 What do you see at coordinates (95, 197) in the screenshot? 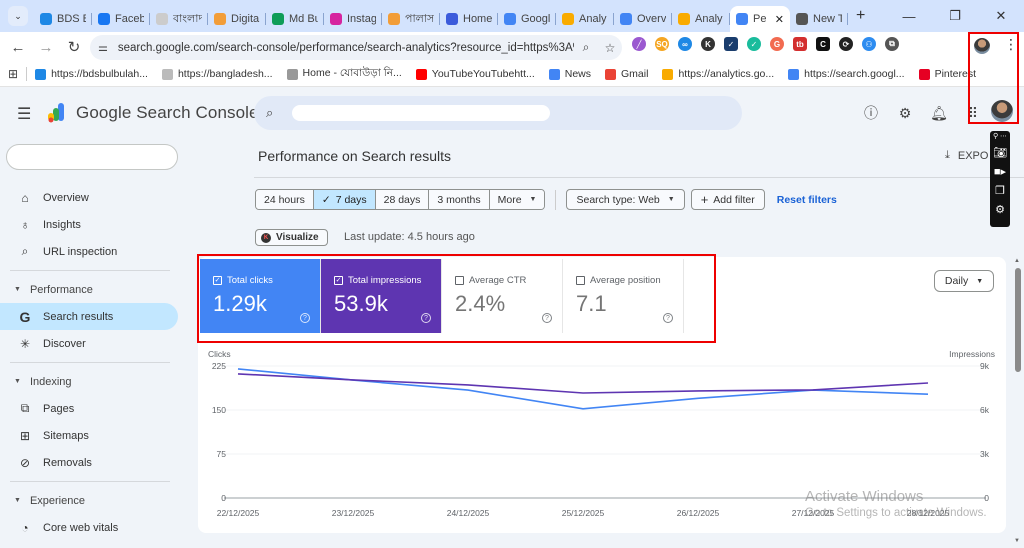
I see `sidebar-item-overview: ⌂ Overview` at bounding box center [95, 197].